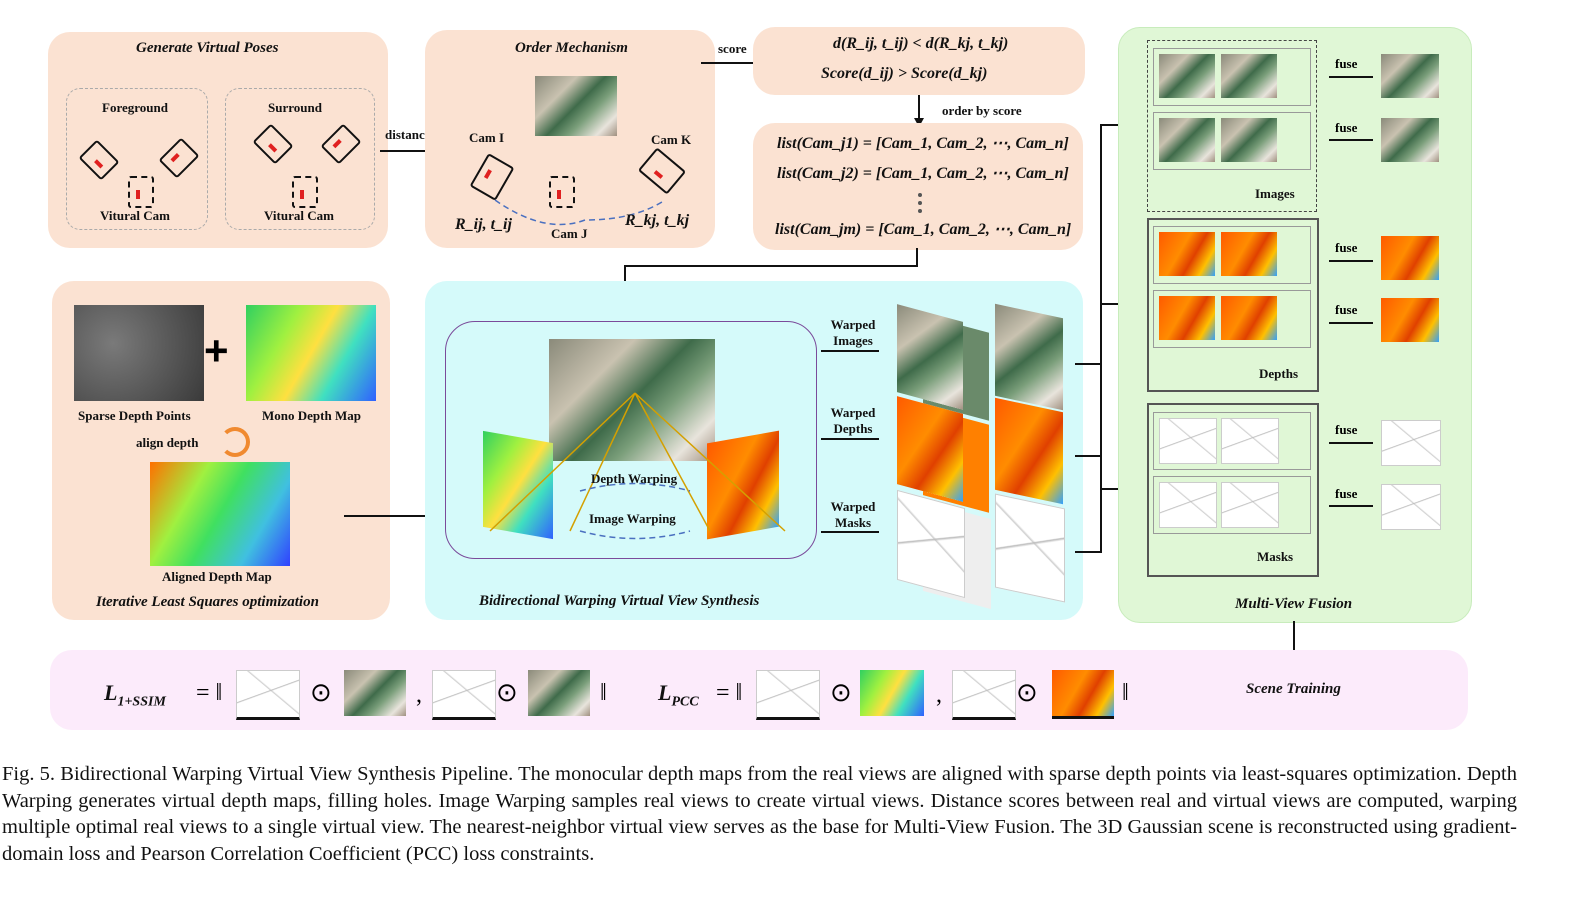 This screenshot has width=1596, height=915. I want to click on warped-mask, so click(1030, 548).